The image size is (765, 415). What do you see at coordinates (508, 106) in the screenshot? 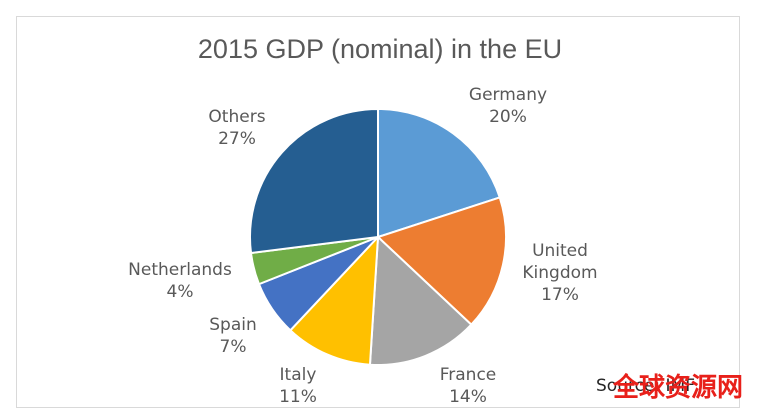
I see `slice-label-germany: Germany 20%` at bounding box center [508, 106].